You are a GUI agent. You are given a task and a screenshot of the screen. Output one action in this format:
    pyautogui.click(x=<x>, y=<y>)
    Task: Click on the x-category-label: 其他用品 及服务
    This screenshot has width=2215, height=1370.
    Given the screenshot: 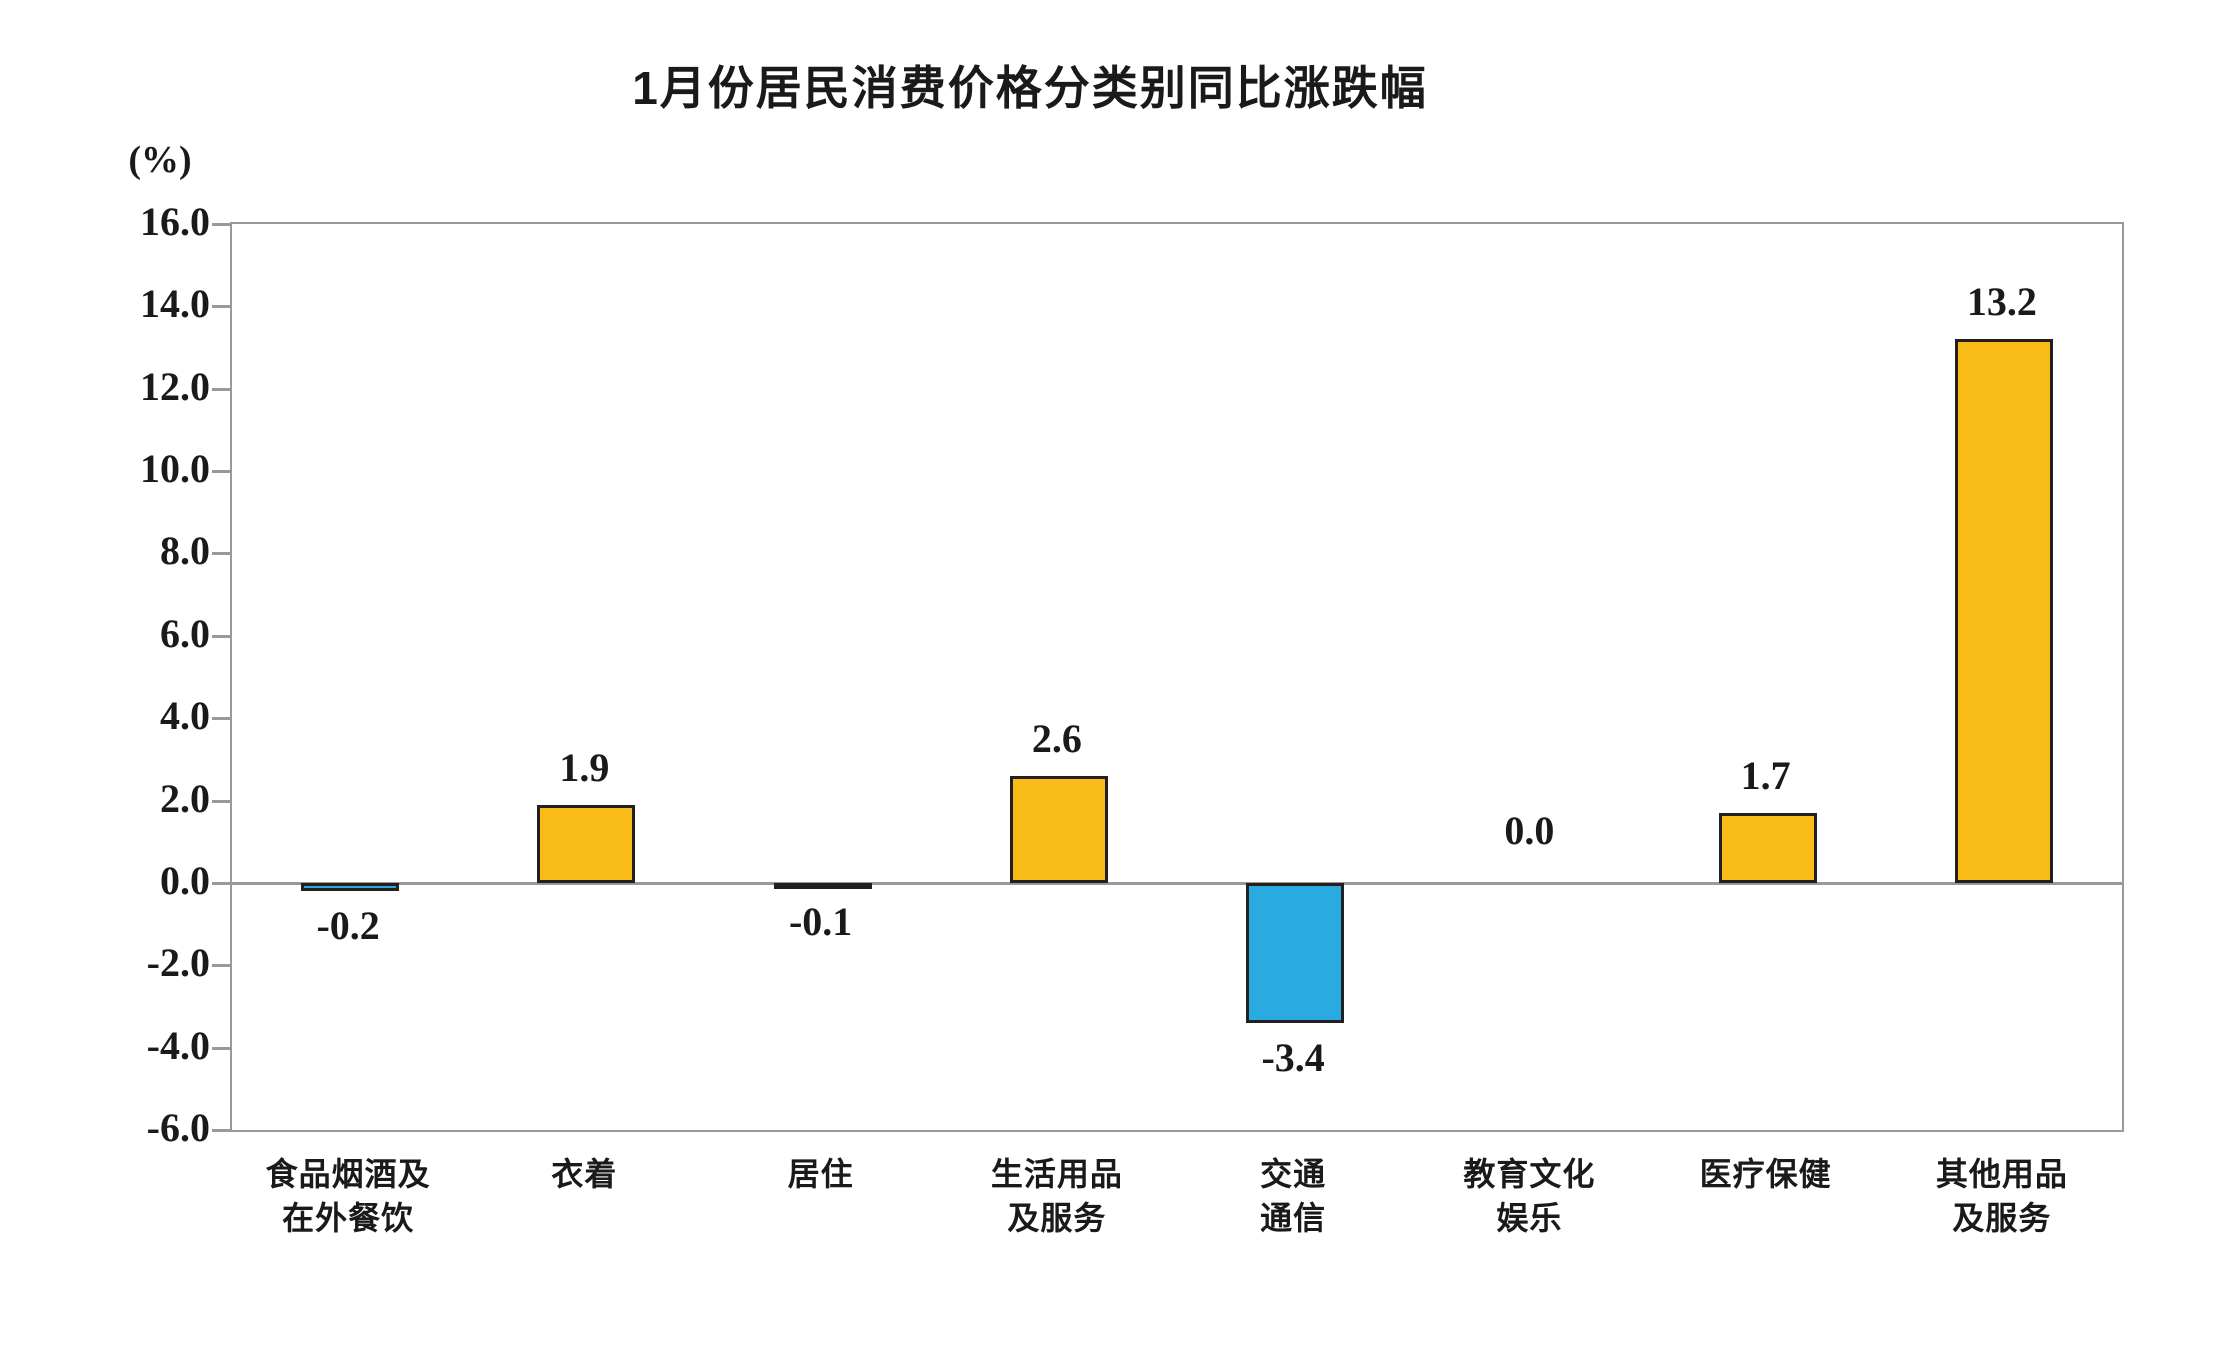 What is the action you would take?
    pyautogui.click(x=2001, y=1196)
    